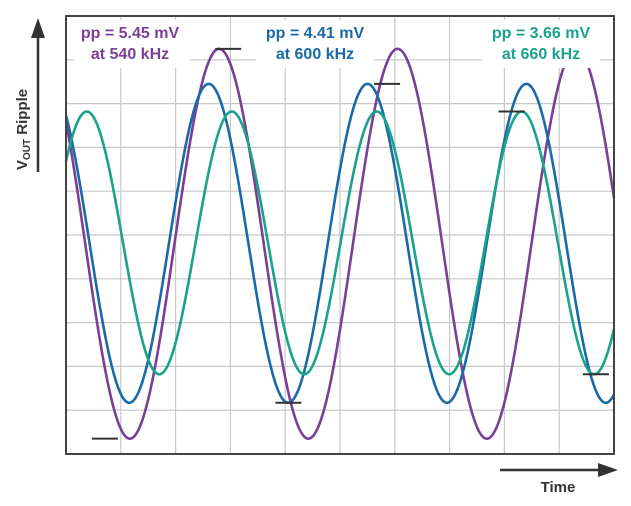  What do you see at coordinates (22, 165) in the screenshot?
I see `y-axis-label-main: V` at bounding box center [22, 165].